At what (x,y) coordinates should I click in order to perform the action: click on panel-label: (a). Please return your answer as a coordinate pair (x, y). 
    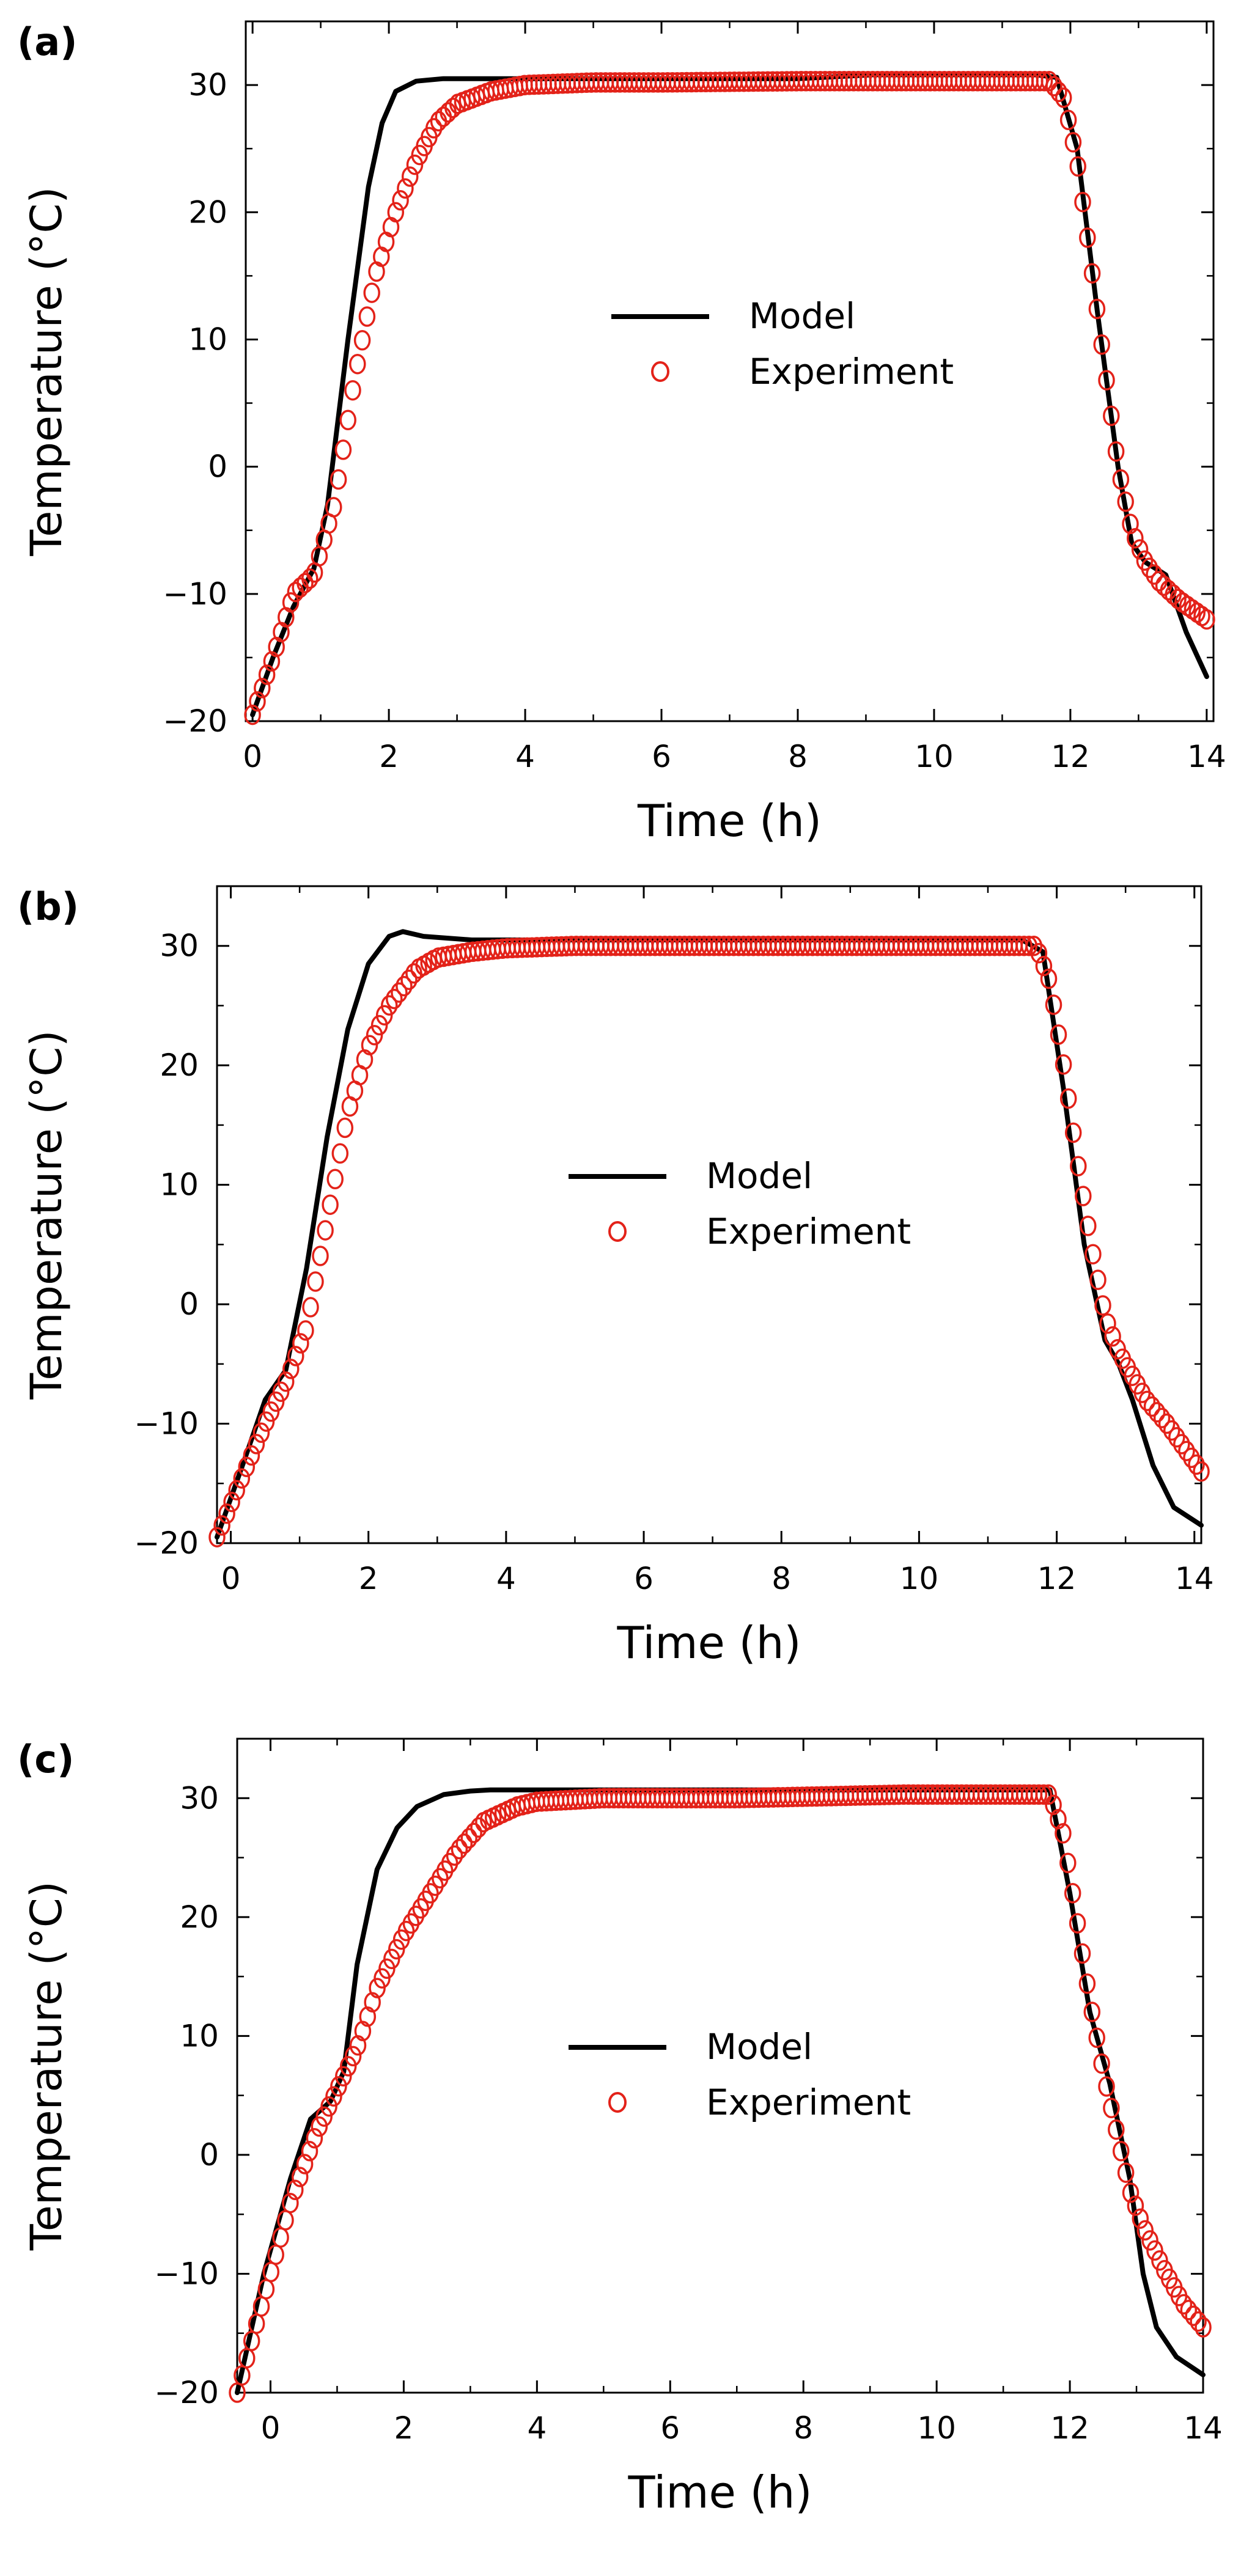
    Looking at the image, I should click on (47, 42).